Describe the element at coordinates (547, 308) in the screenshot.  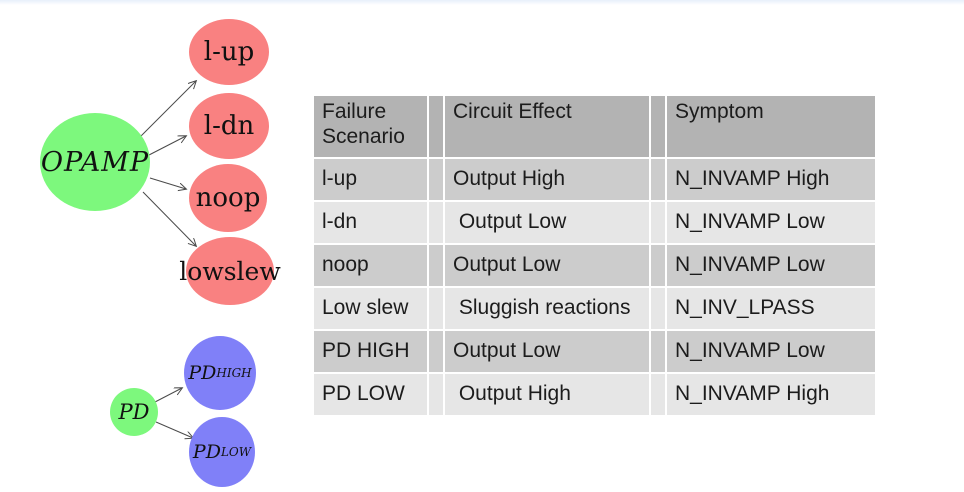
I see `cell-effect: Sluggish reactions` at that location.